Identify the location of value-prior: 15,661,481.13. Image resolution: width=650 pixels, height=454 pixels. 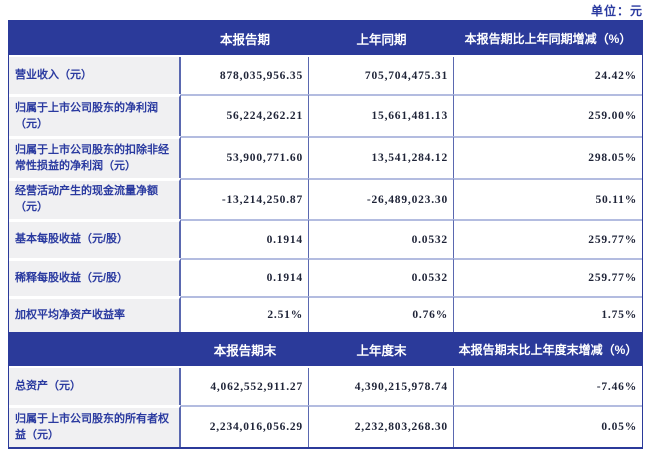
(381, 115).